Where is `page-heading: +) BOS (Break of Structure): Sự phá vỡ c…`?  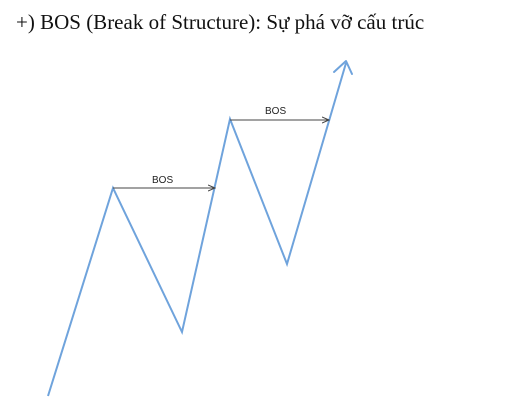 page-heading: +) BOS (Break of Structure): Sự phá vỡ c… is located at coordinates (220, 22).